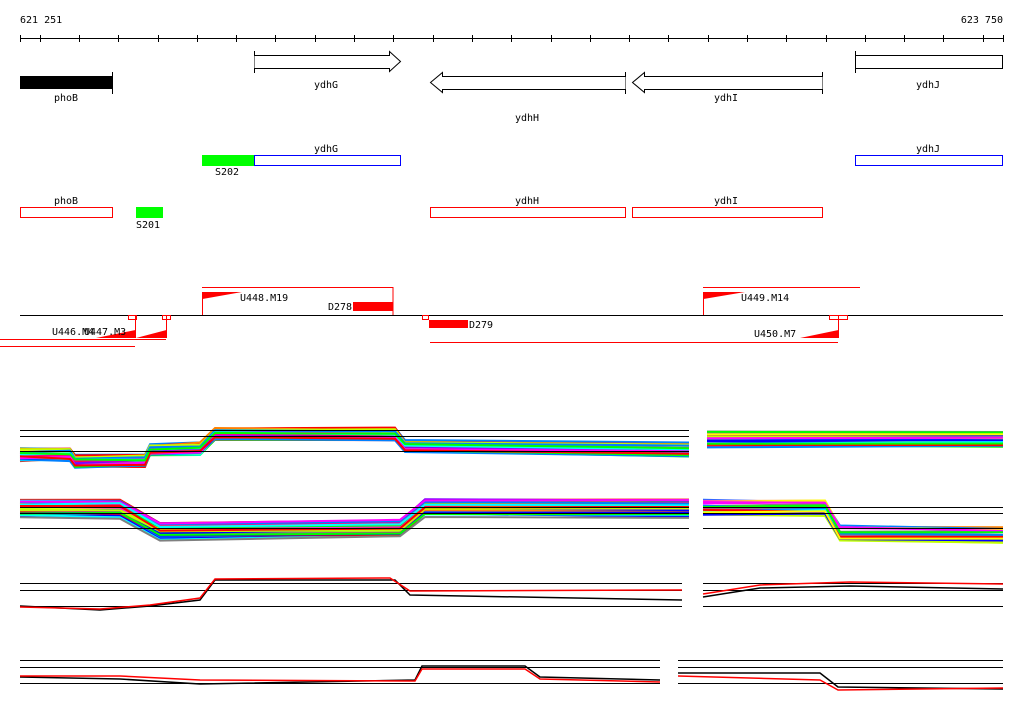 This screenshot has height=714, width=1024. I want to click on gene-track: phoB ydhG ydhH ydhI ydhJ, so click(511, 87).